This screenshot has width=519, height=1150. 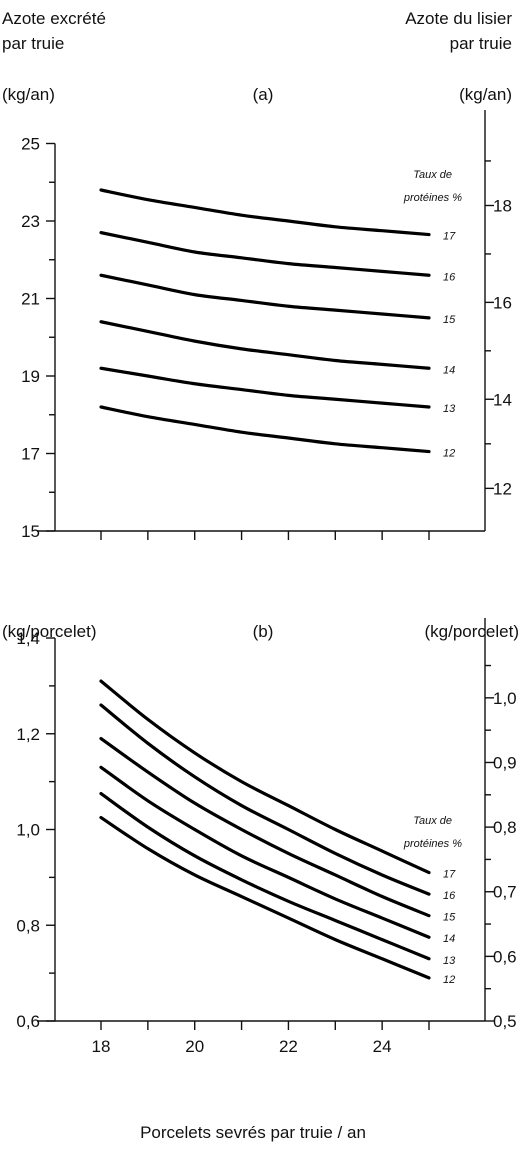 What do you see at coordinates (49, 631) in the screenshot?
I see `left-unit-label: (kg/porcelet)` at bounding box center [49, 631].